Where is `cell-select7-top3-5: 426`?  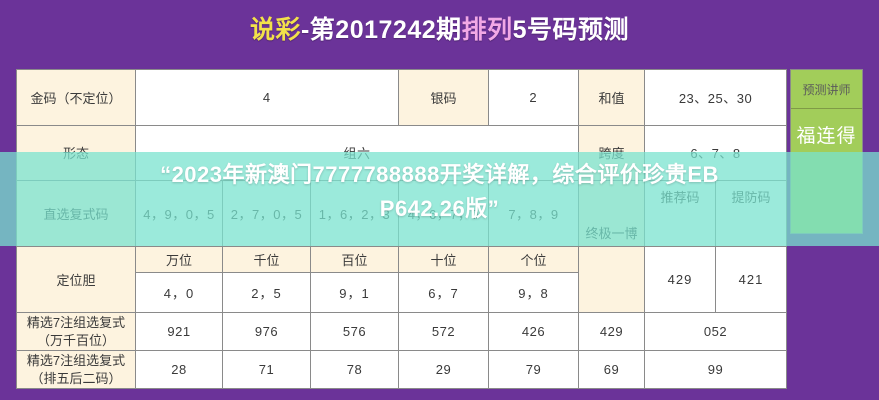
cell-select7-top3-5: 426 is located at coordinates (533, 331).